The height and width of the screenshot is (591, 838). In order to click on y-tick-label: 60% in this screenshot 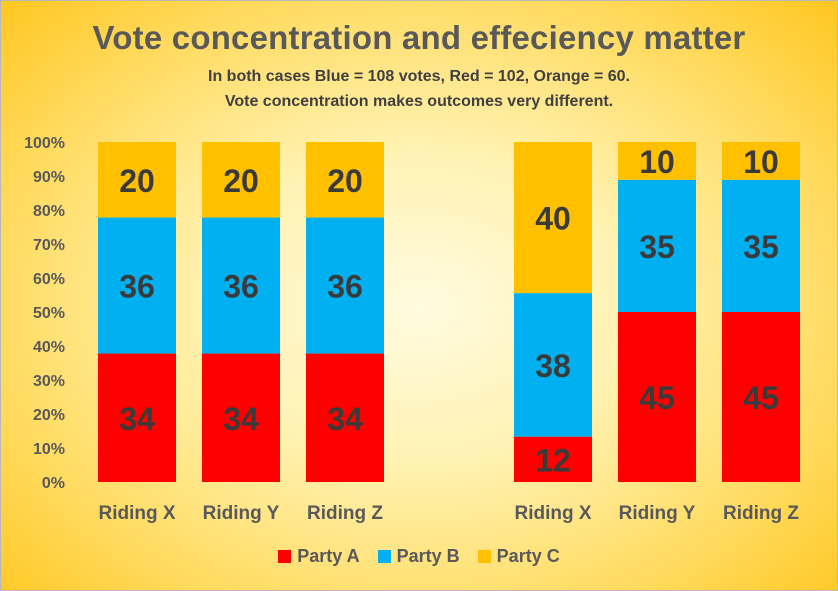, I will do `click(49, 279)`.